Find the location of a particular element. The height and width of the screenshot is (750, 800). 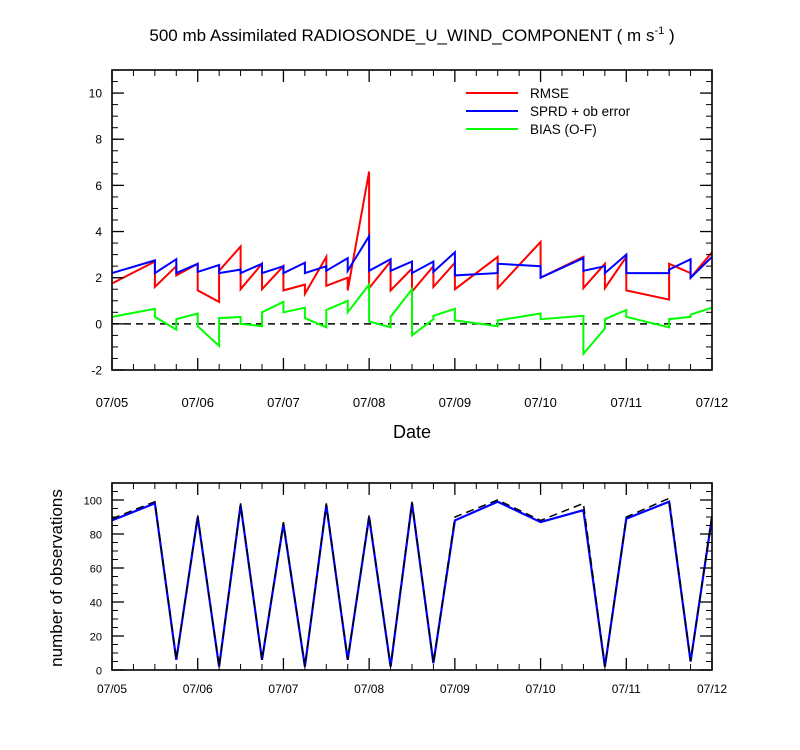

bottom-y-tick-label: 20 is located at coordinates (96, 638).